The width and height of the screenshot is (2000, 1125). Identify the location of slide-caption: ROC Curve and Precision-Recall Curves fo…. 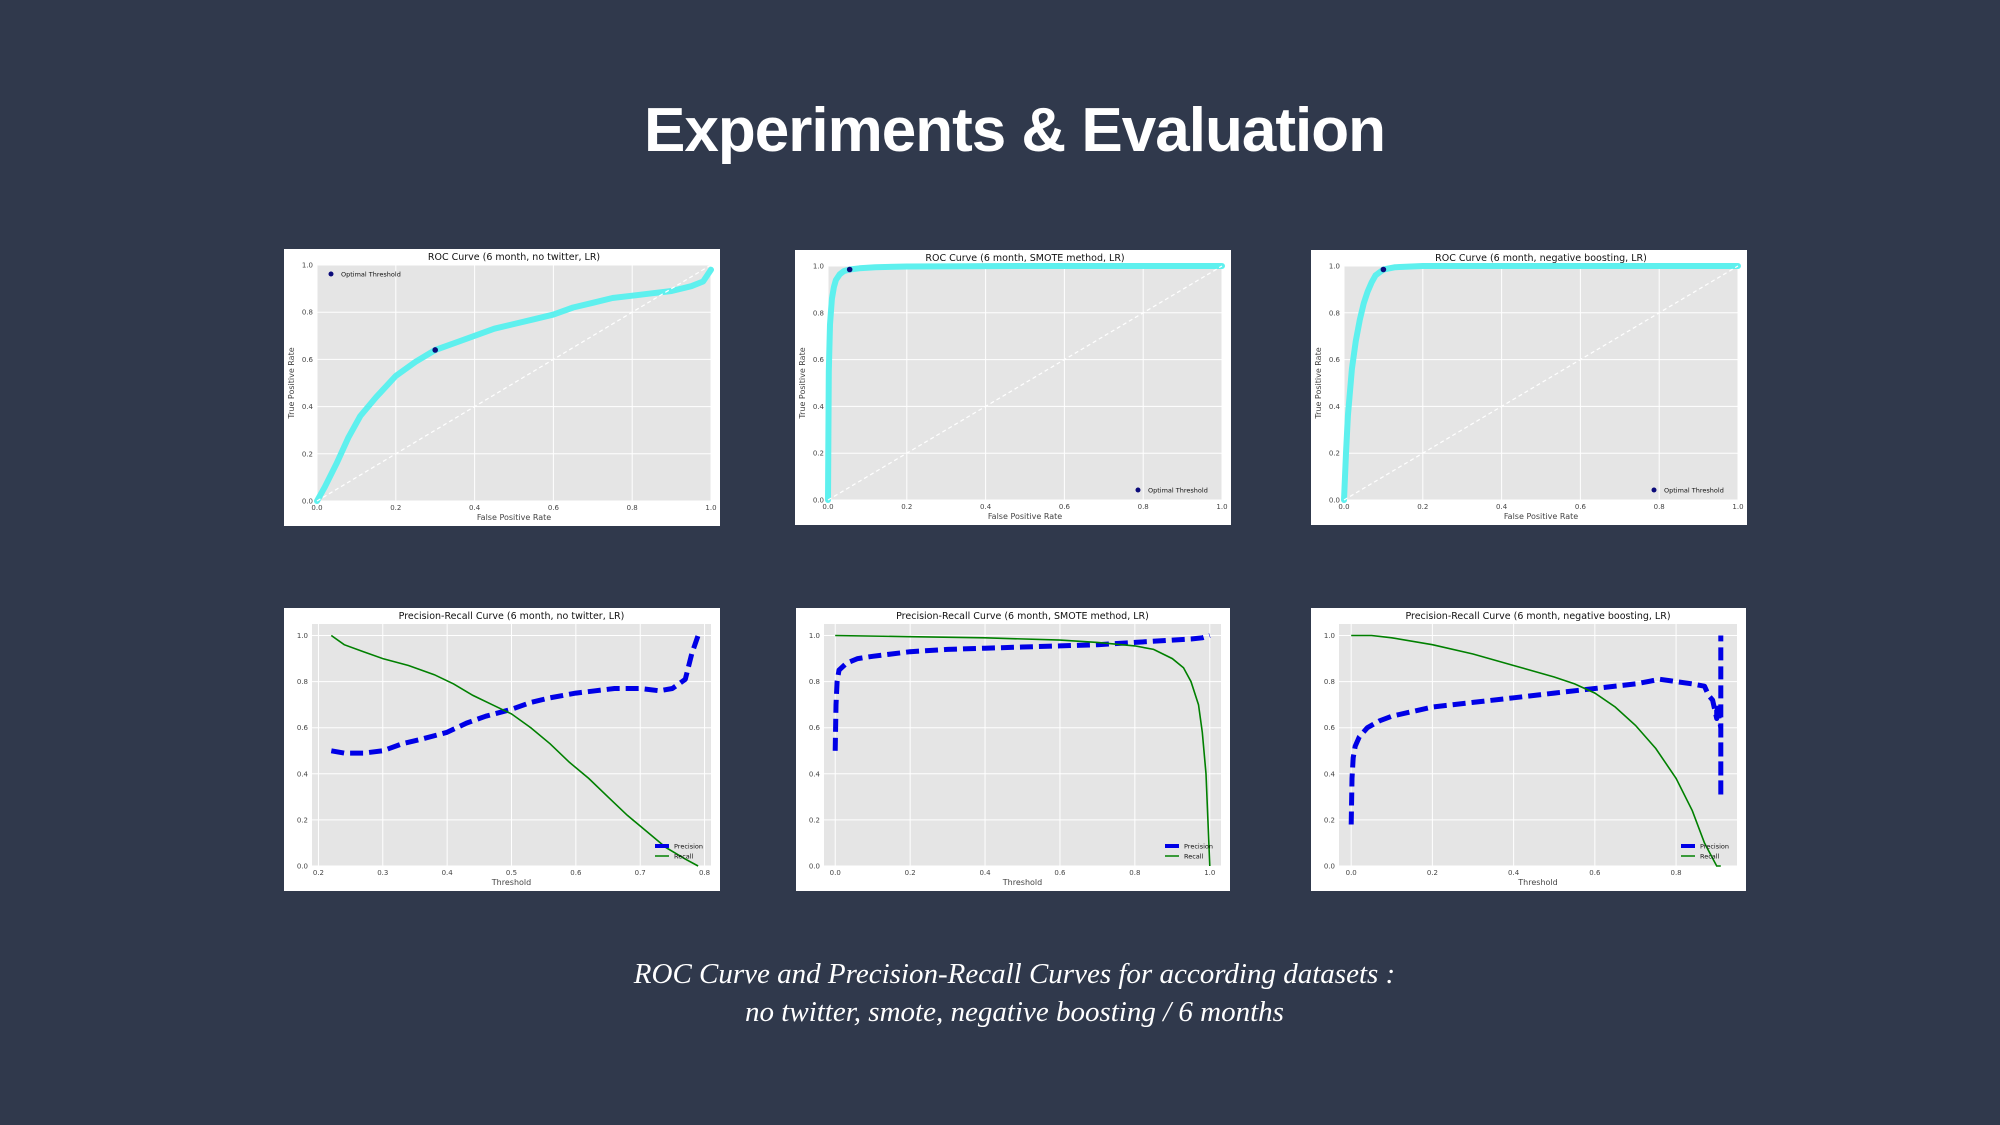
(1000, 993).